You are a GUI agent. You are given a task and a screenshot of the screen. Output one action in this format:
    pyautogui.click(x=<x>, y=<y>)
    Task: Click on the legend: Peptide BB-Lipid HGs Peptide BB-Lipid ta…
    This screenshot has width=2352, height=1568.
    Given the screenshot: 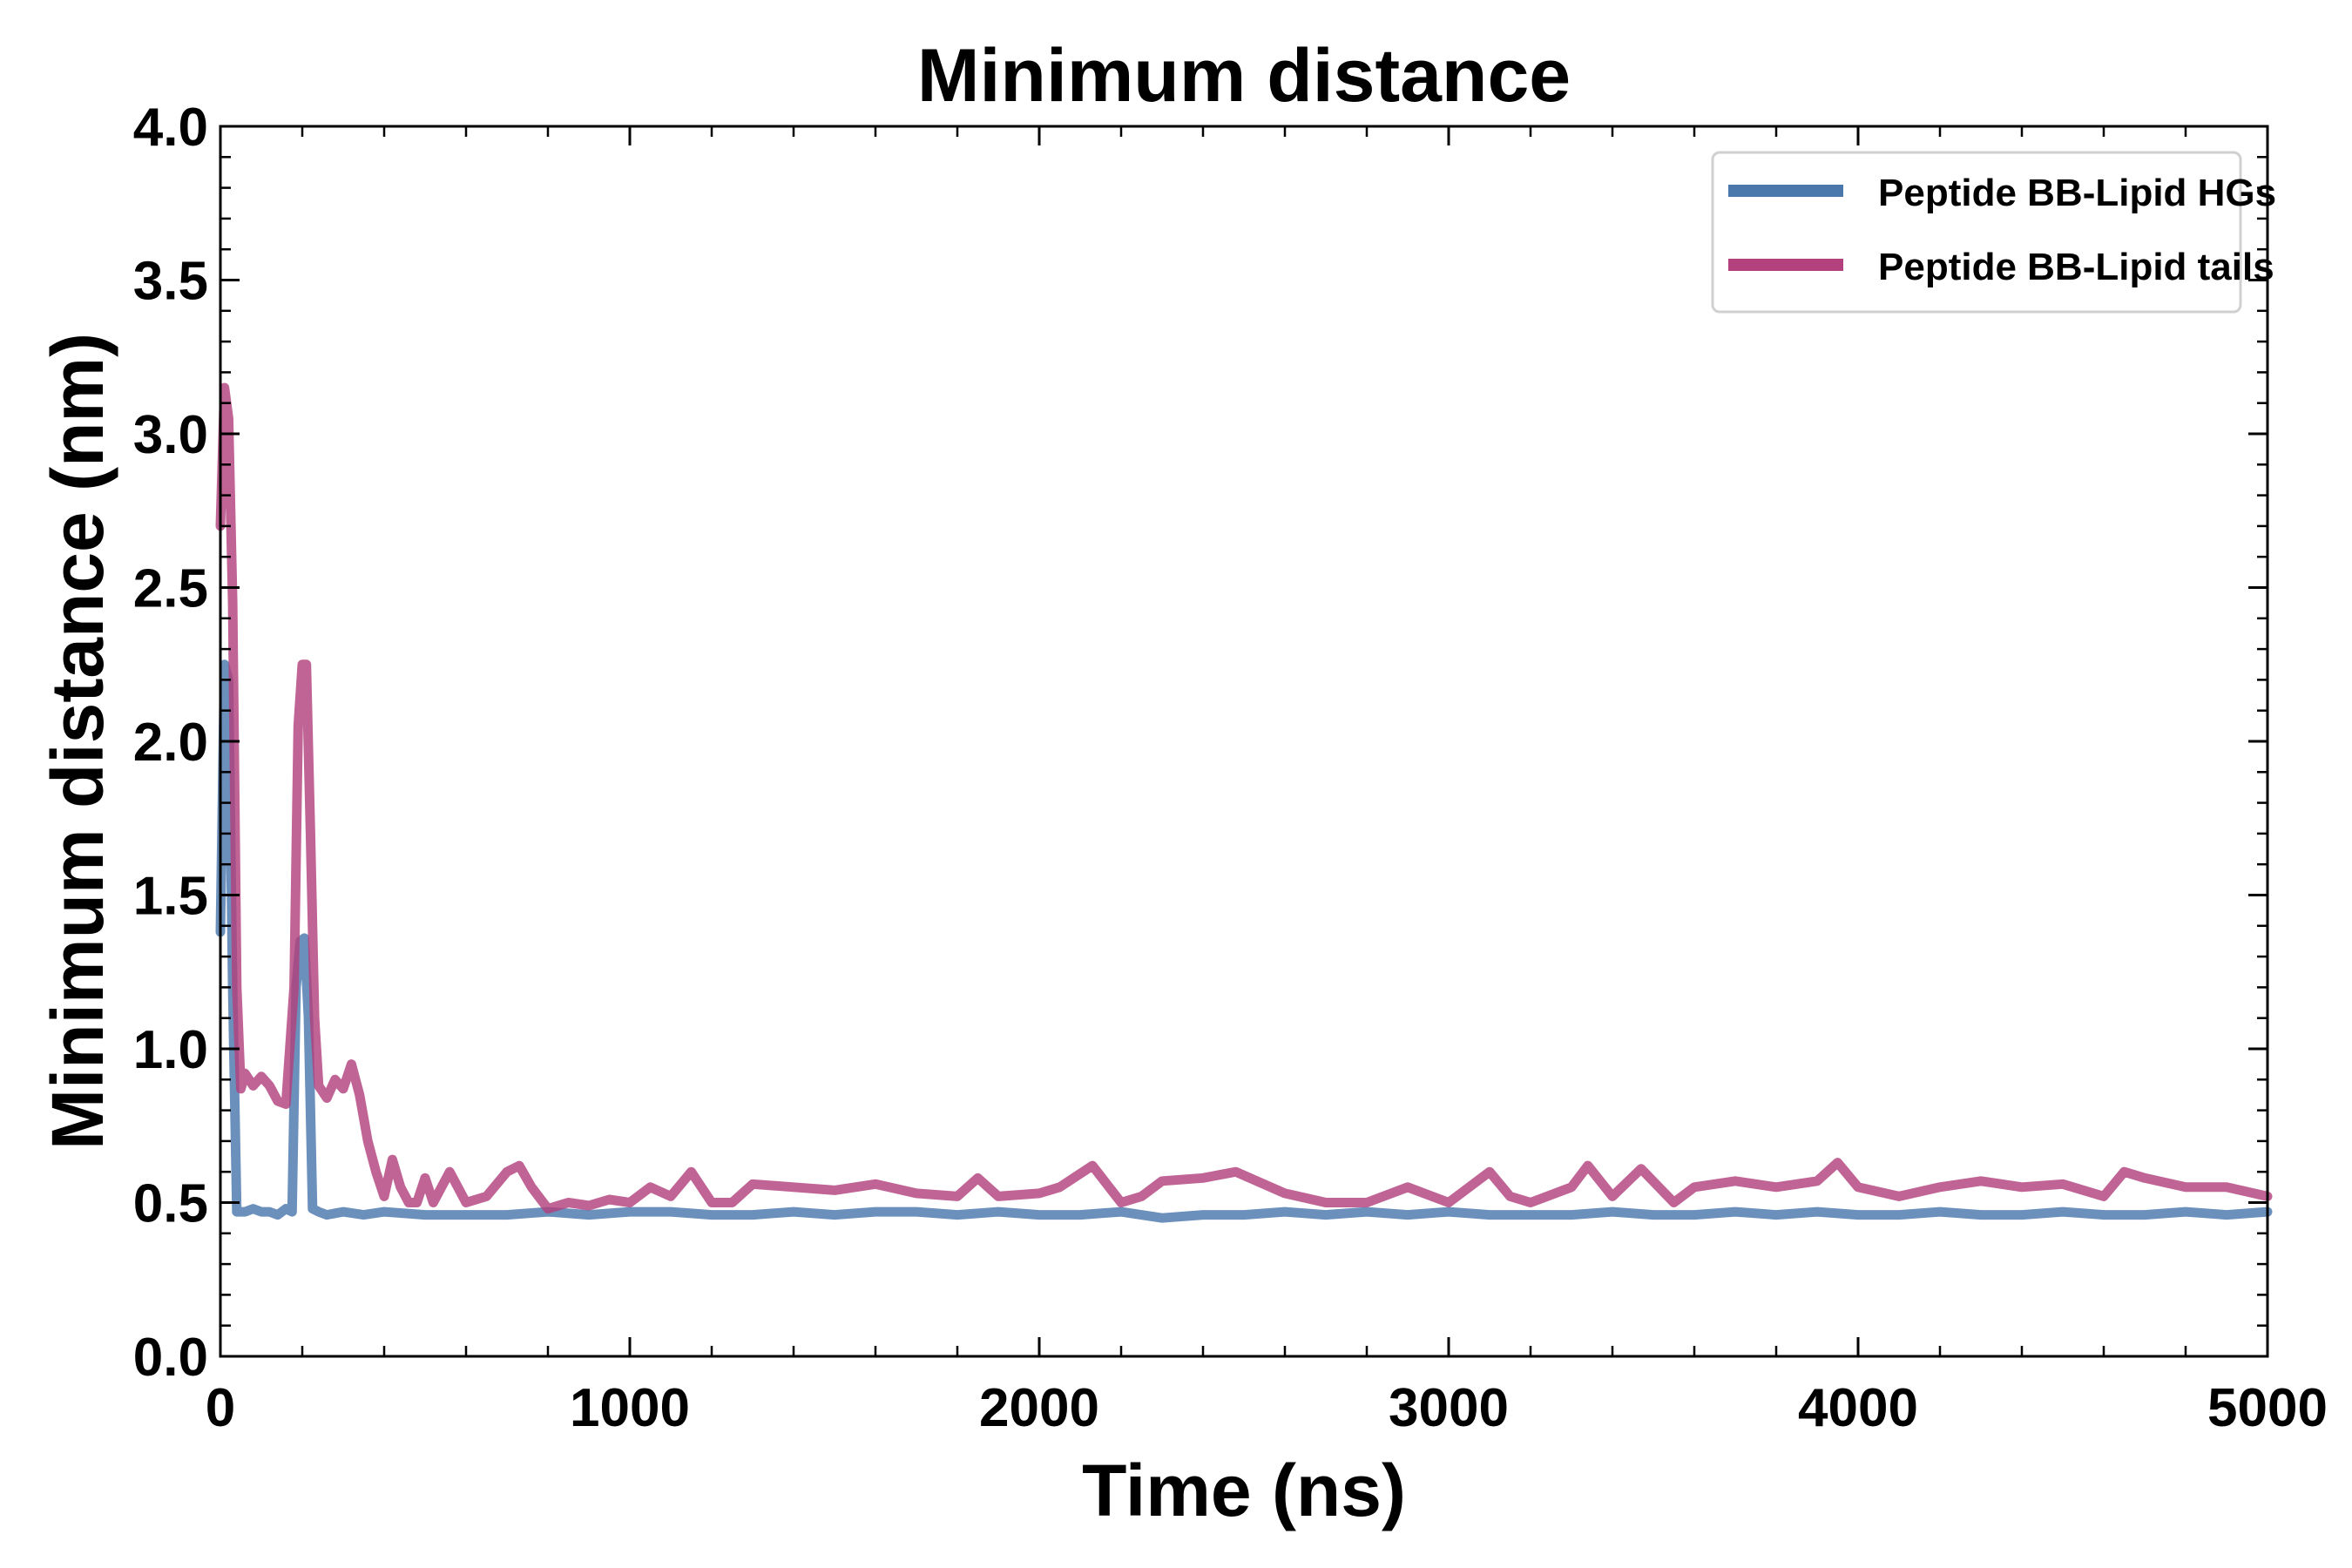 What is the action you would take?
    pyautogui.click(x=1994, y=233)
    